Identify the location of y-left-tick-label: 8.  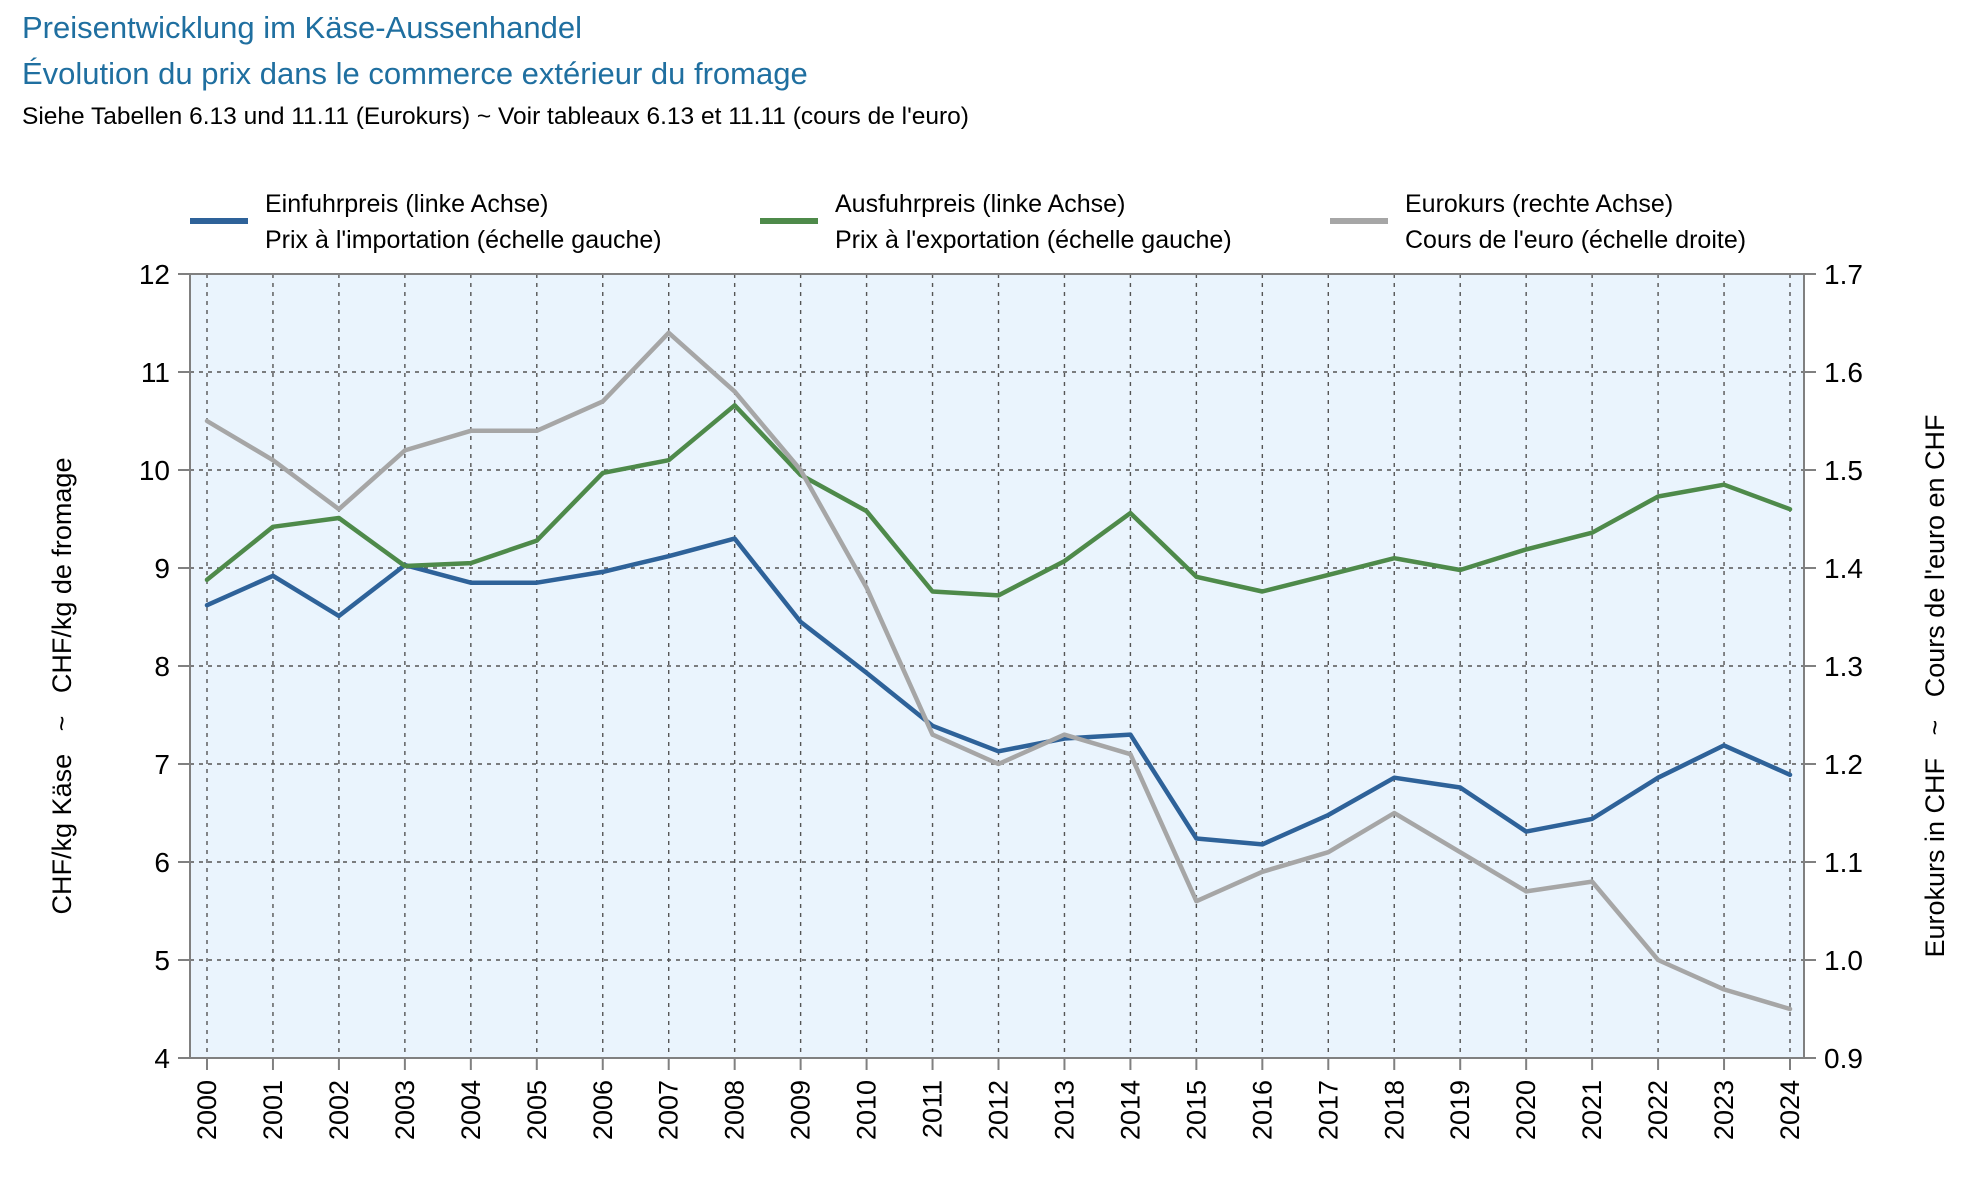
(162, 666).